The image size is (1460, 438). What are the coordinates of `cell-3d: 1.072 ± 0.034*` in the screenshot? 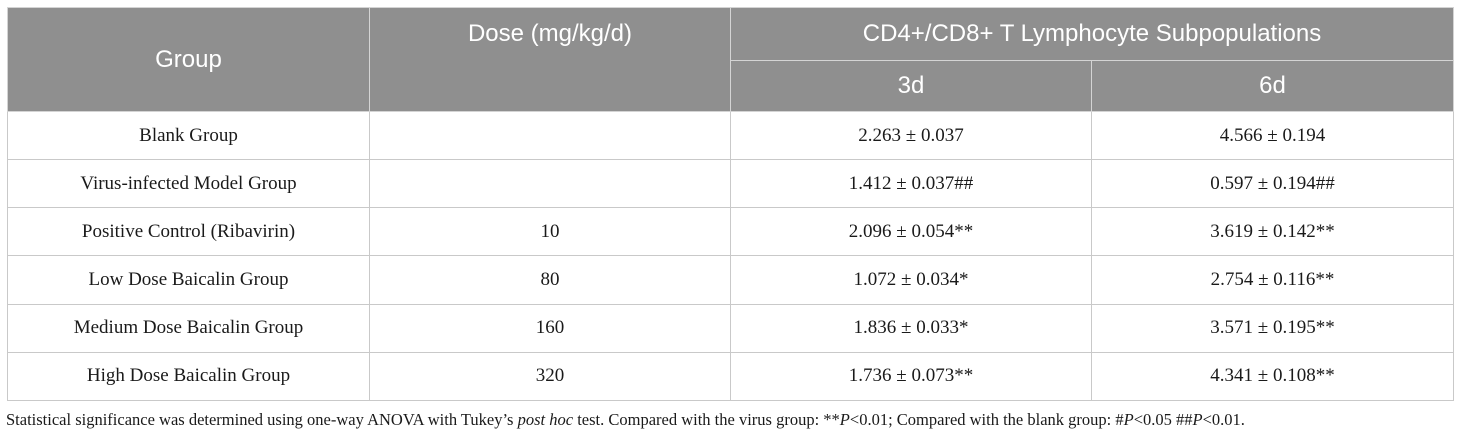 It's located at (911, 280).